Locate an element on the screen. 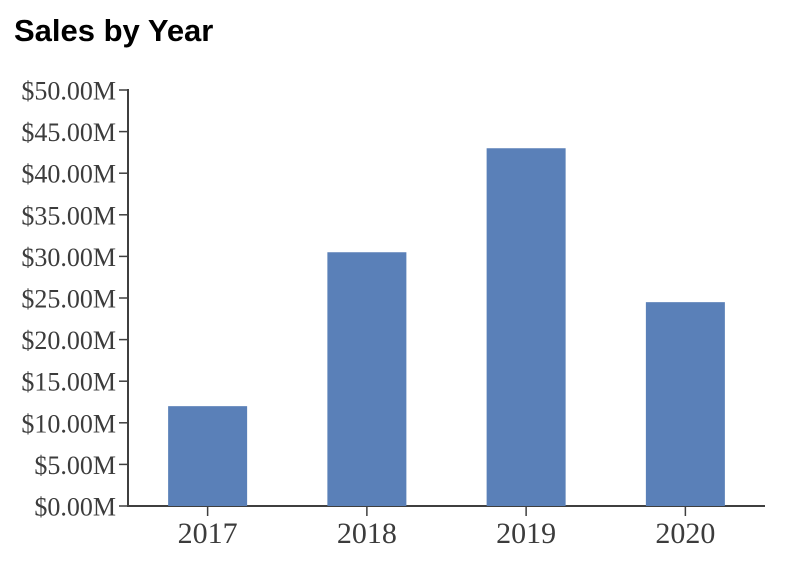 The image size is (788, 585). y-axis-tick-label: $35.00M is located at coordinates (68, 215).